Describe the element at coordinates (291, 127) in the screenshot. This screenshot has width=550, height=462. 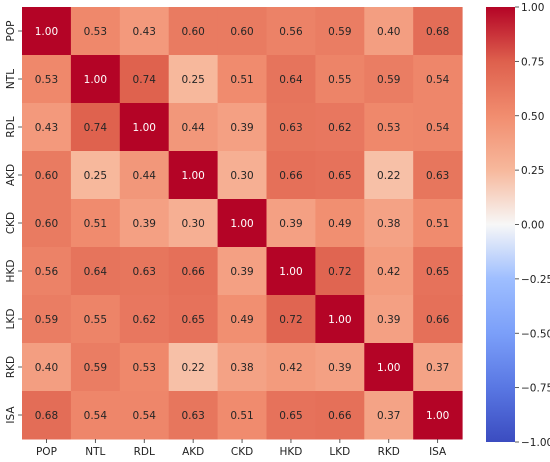
I see `heatmap-cell-rdl-hkd` at that location.